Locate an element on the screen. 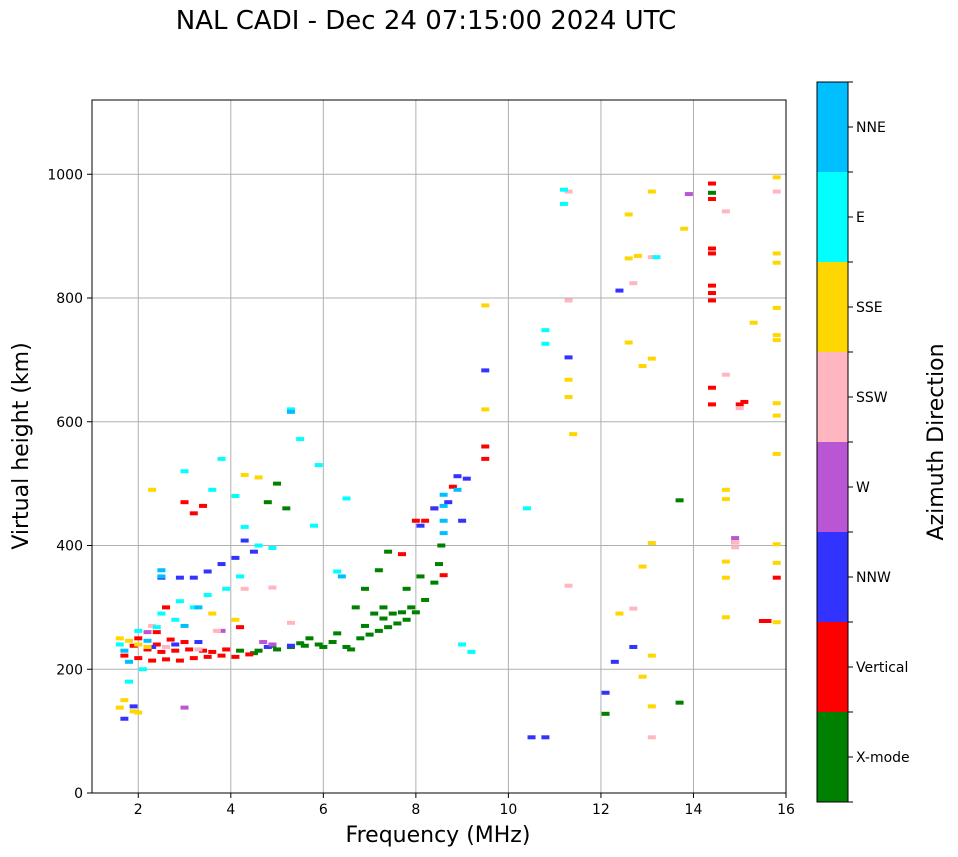 The width and height of the screenshot is (958, 857). y-tick-label: 400 is located at coordinates (69, 547).